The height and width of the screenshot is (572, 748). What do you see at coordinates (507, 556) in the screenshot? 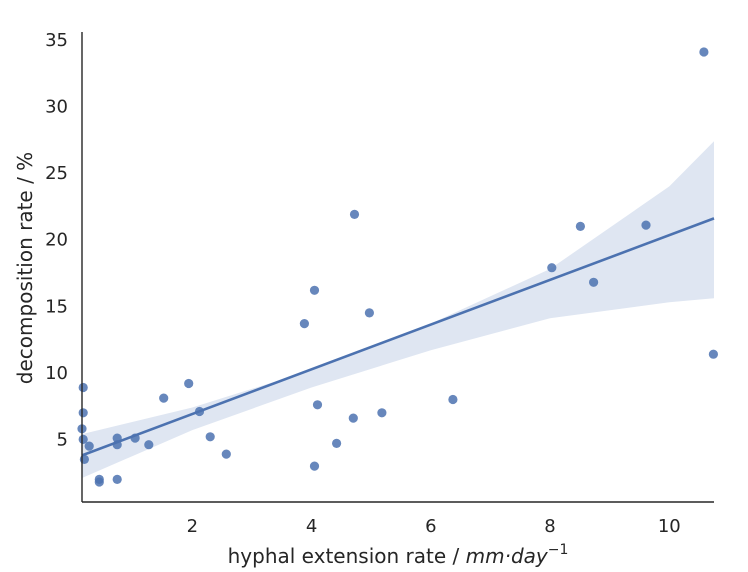
I see `x-axis-label-unit: mm·day` at bounding box center [507, 556].